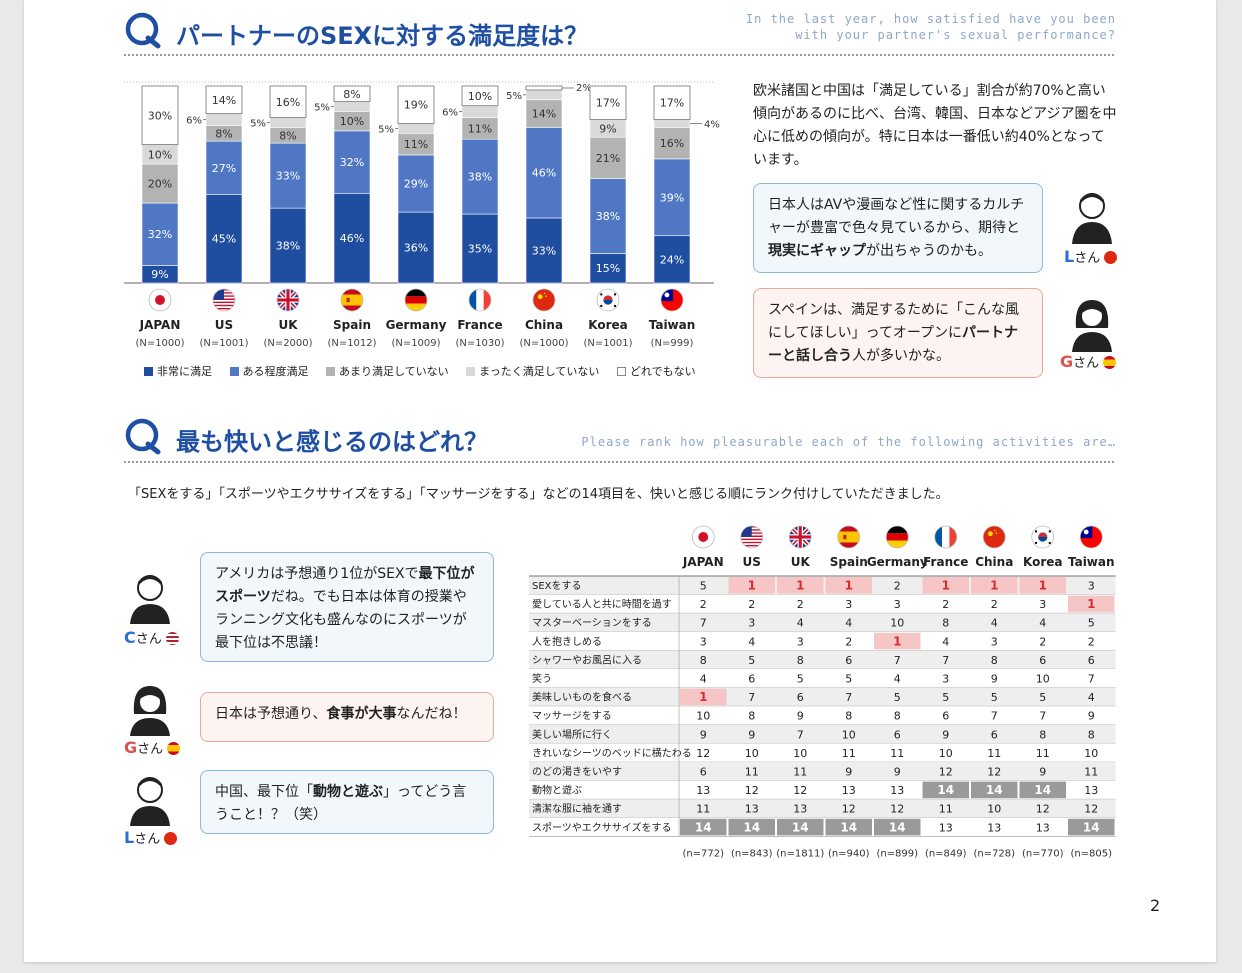 The width and height of the screenshot is (1242, 973). What do you see at coordinates (608, 158) in the screenshot?
I see `data-label: 21%` at bounding box center [608, 158].